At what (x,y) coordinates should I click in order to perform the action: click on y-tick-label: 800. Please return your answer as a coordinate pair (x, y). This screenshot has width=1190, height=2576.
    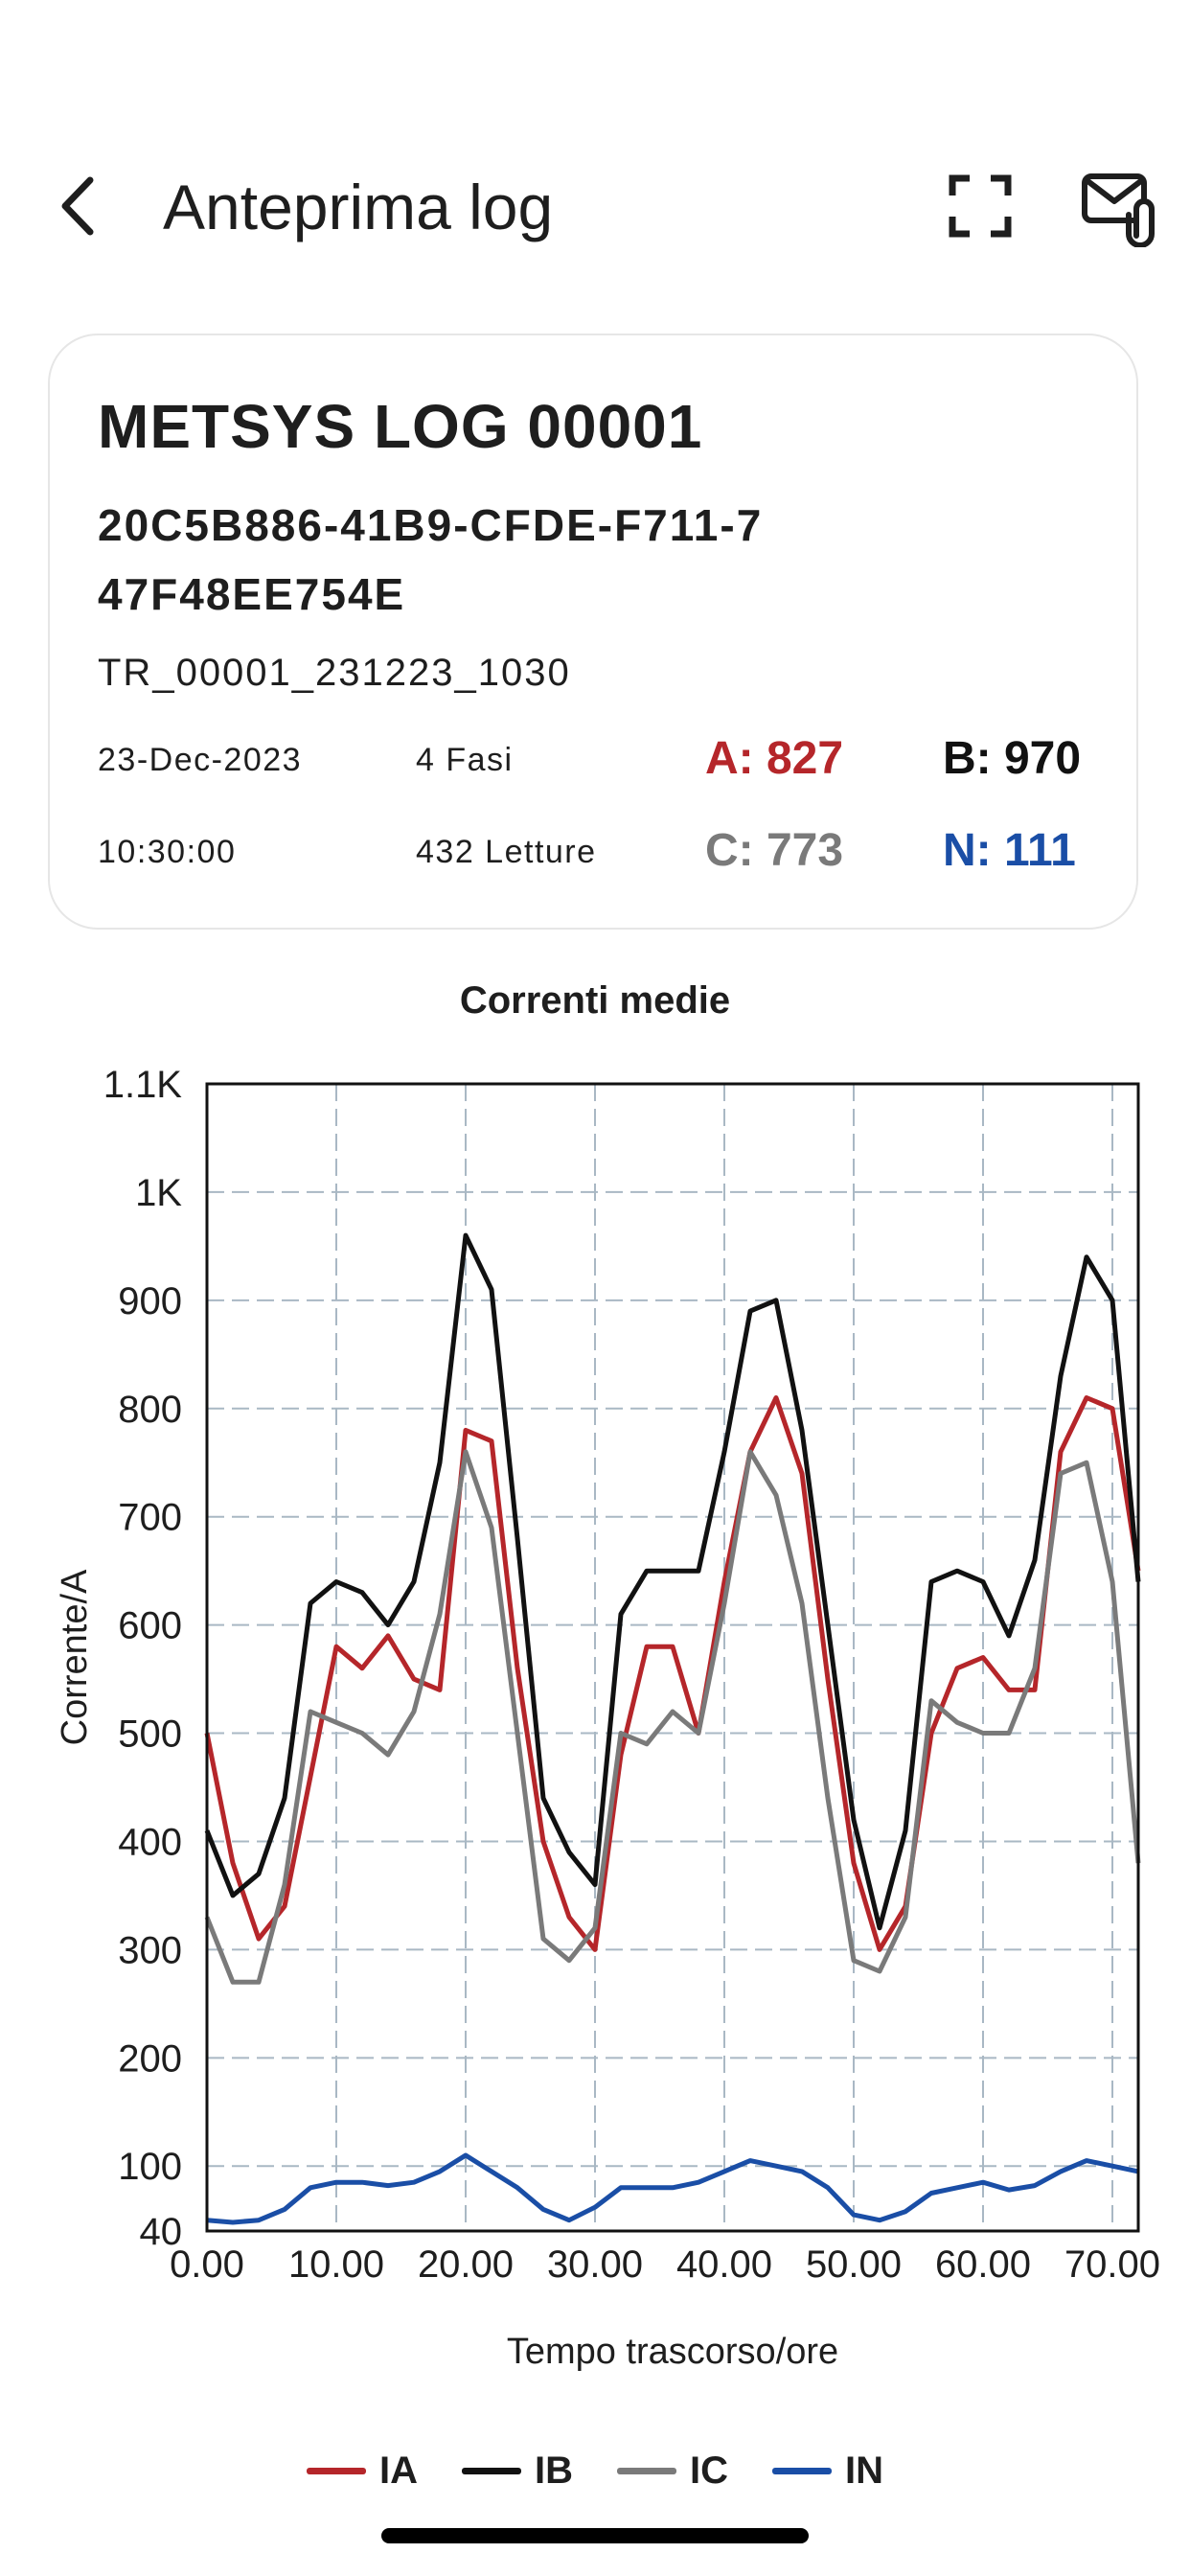
    Looking at the image, I should click on (150, 1410).